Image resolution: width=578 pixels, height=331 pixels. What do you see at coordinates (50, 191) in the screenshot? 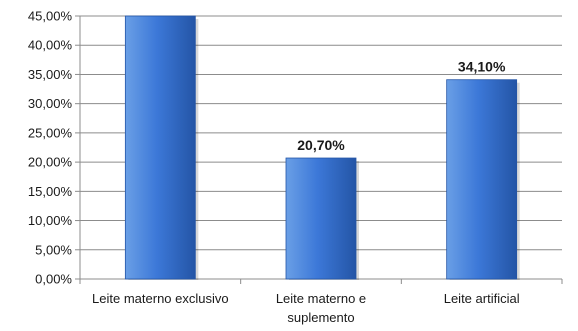
I see `y-tick-label: 15,00%` at bounding box center [50, 191].